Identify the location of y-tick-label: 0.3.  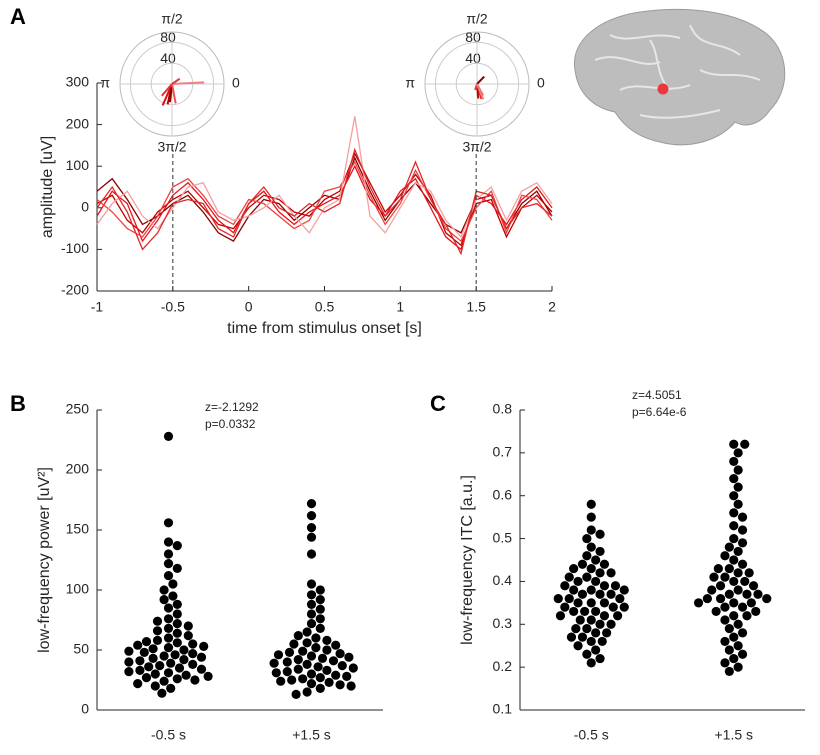
(503, 623).